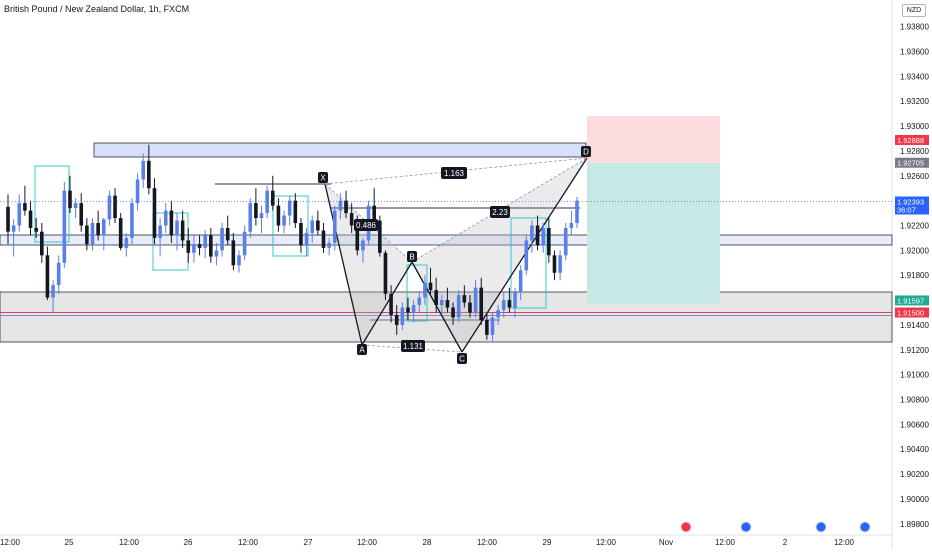  I want to click on supply-zone, so click(340, 150).